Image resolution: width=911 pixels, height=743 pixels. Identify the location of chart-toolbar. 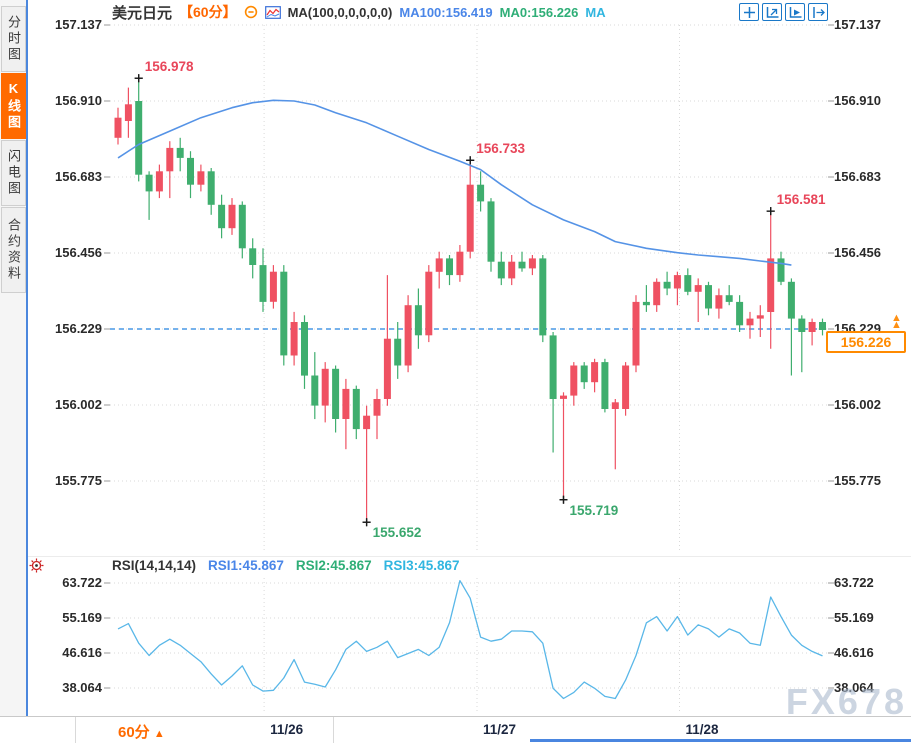
(783, 12).